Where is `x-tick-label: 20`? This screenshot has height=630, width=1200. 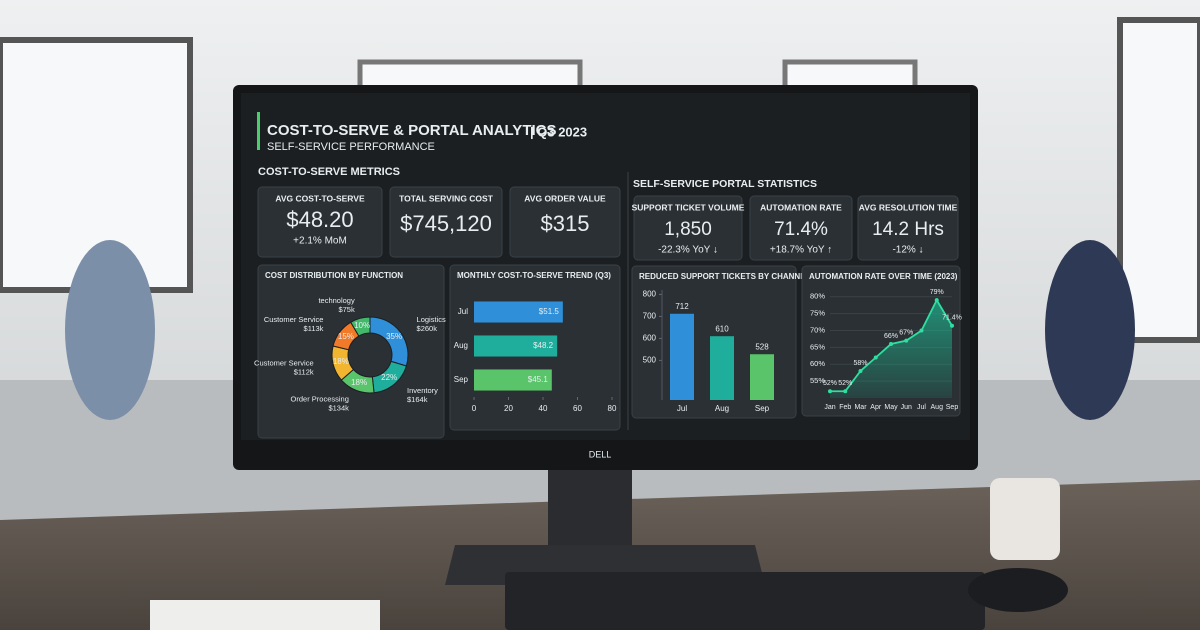 x-tick-label: 20 is located at coordinates (508, 408).